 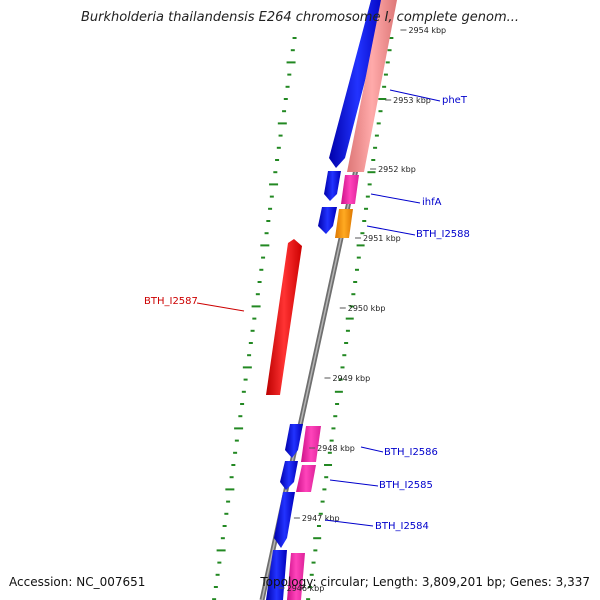 What do you see at coordinates (294, 441) in the screenshot?
I see `gene-BTH_I2586-cds` at bounding box center [294, 441].